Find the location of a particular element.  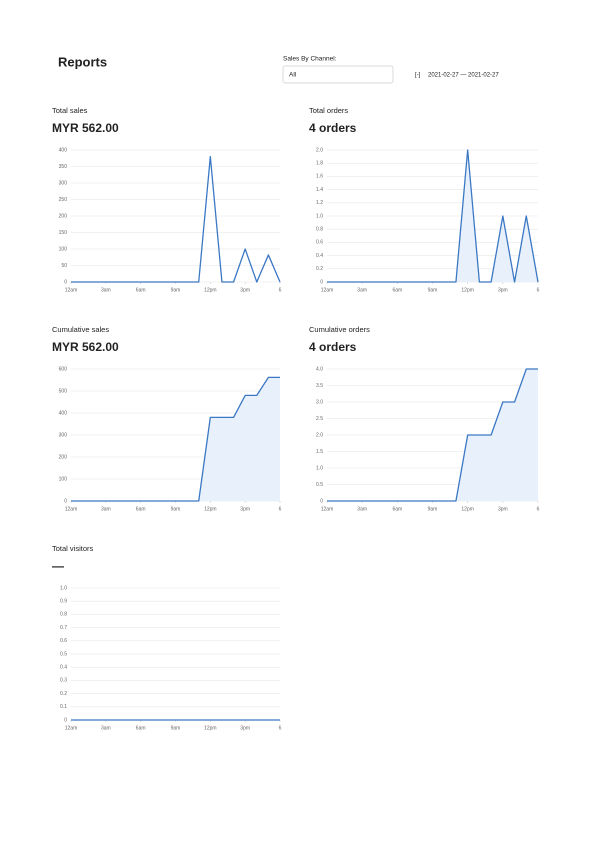

channel-select is located at coordinates (338, 74).